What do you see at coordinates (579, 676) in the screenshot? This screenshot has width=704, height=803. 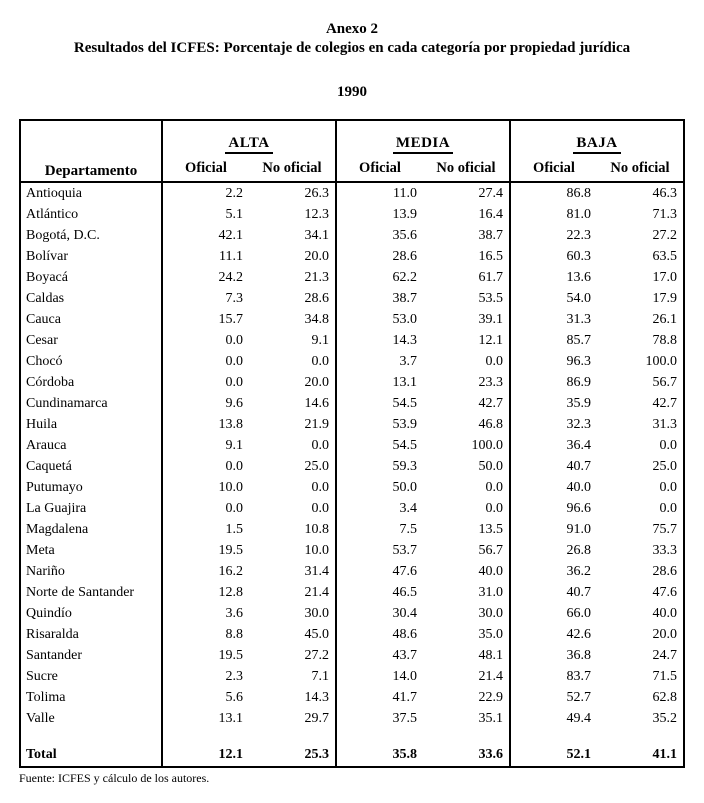 I see `value-cell: 83.7` at bounding box center [579, 676].